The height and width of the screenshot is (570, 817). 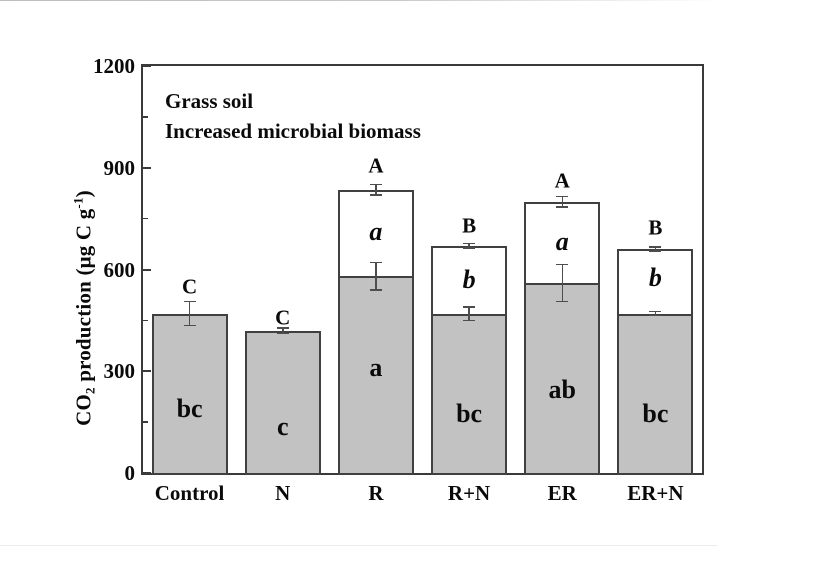 I want to click on x-category-label: R+N, so click(x=469, y=493).